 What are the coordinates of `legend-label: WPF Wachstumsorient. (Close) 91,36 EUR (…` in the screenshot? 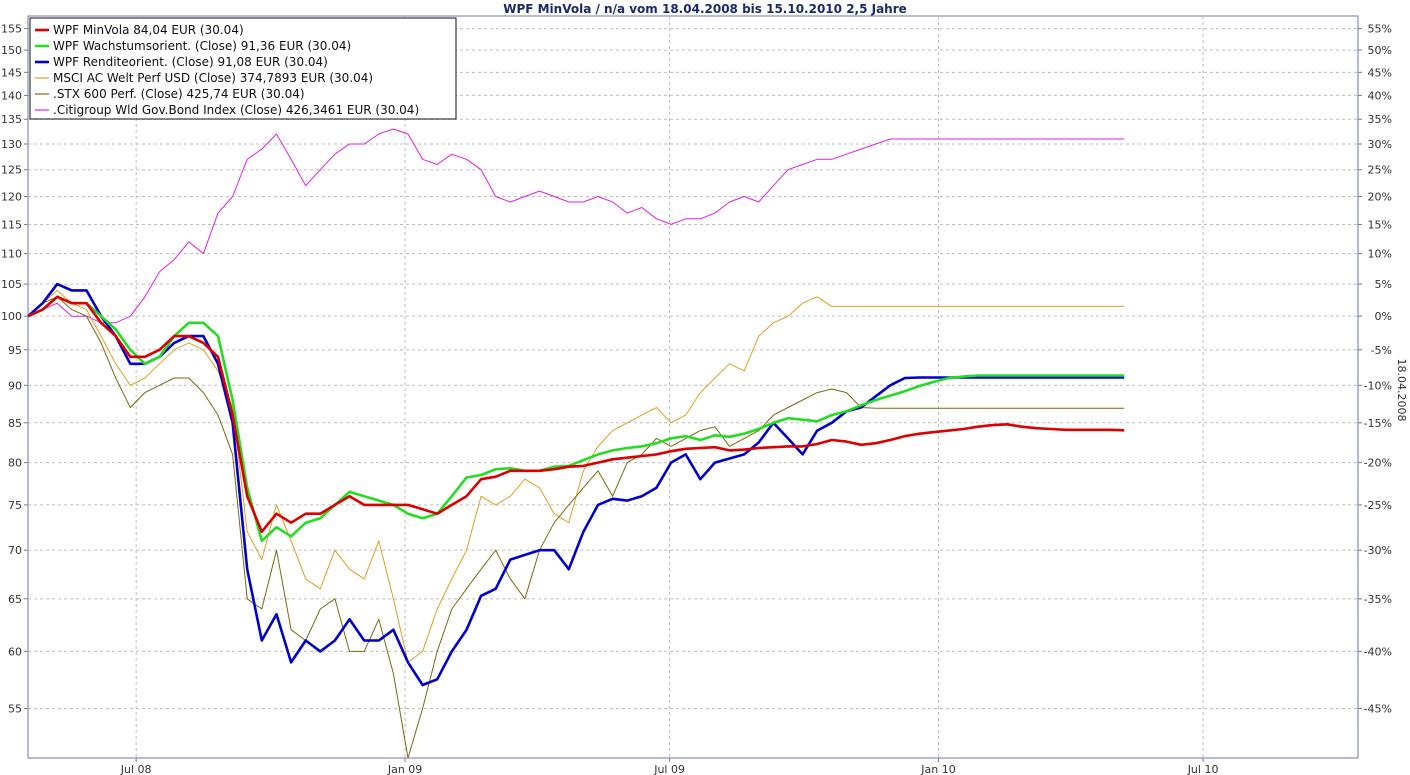 It's located at (202, 46).